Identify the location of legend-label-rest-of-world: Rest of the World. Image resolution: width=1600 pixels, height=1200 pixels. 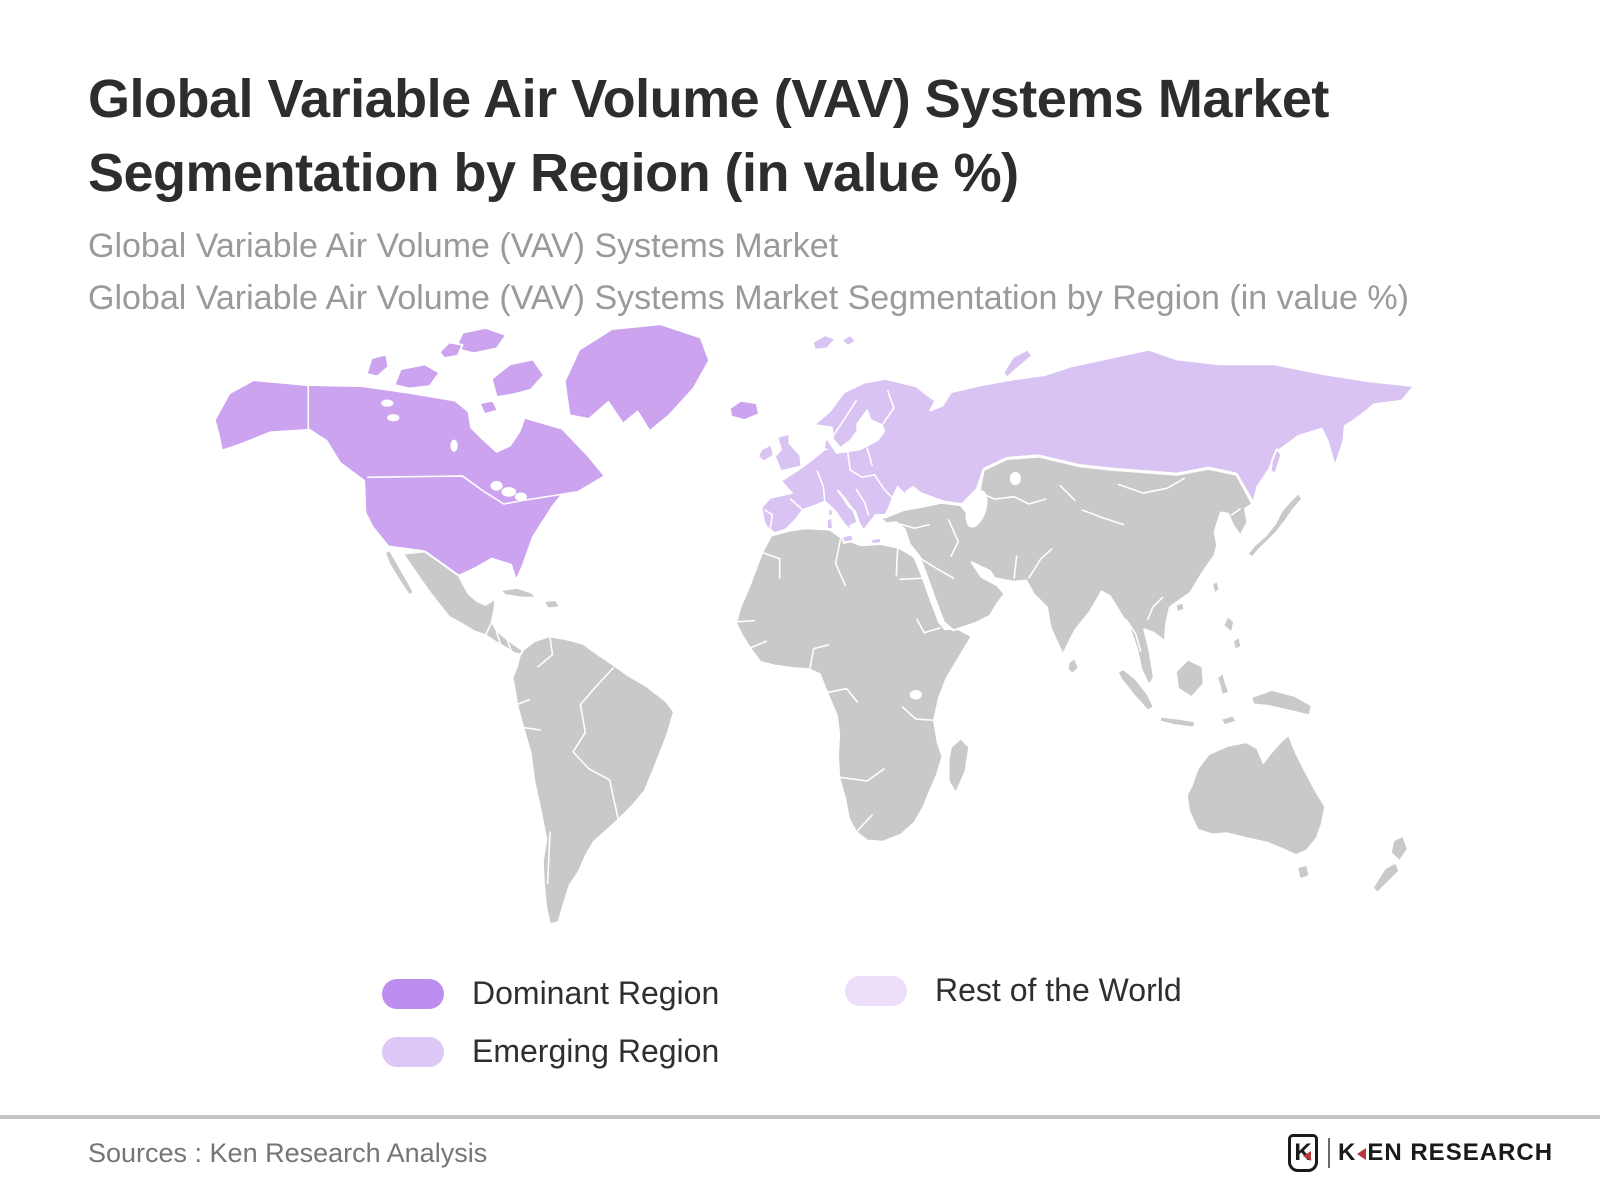
(1058, 990).